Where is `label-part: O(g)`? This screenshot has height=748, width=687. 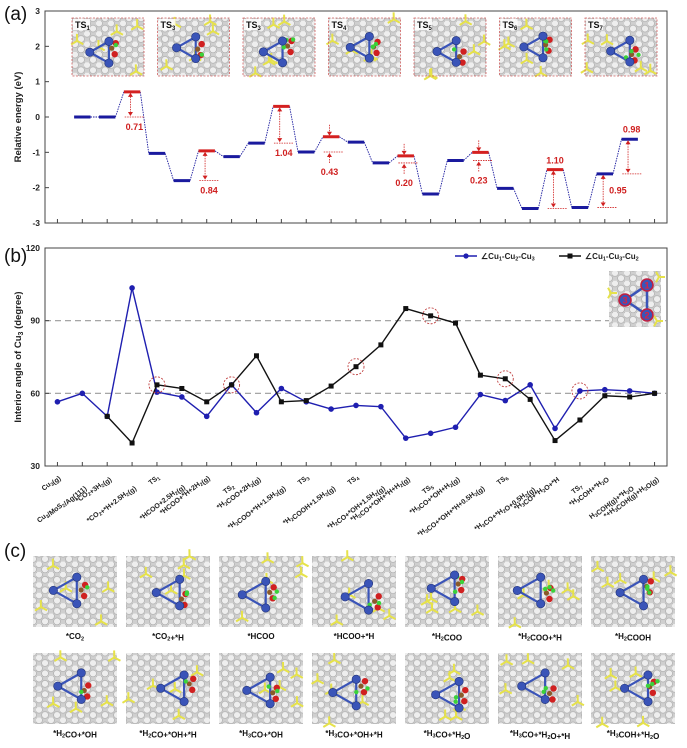 label-part: O(g) is located at coordinates (653, 483).